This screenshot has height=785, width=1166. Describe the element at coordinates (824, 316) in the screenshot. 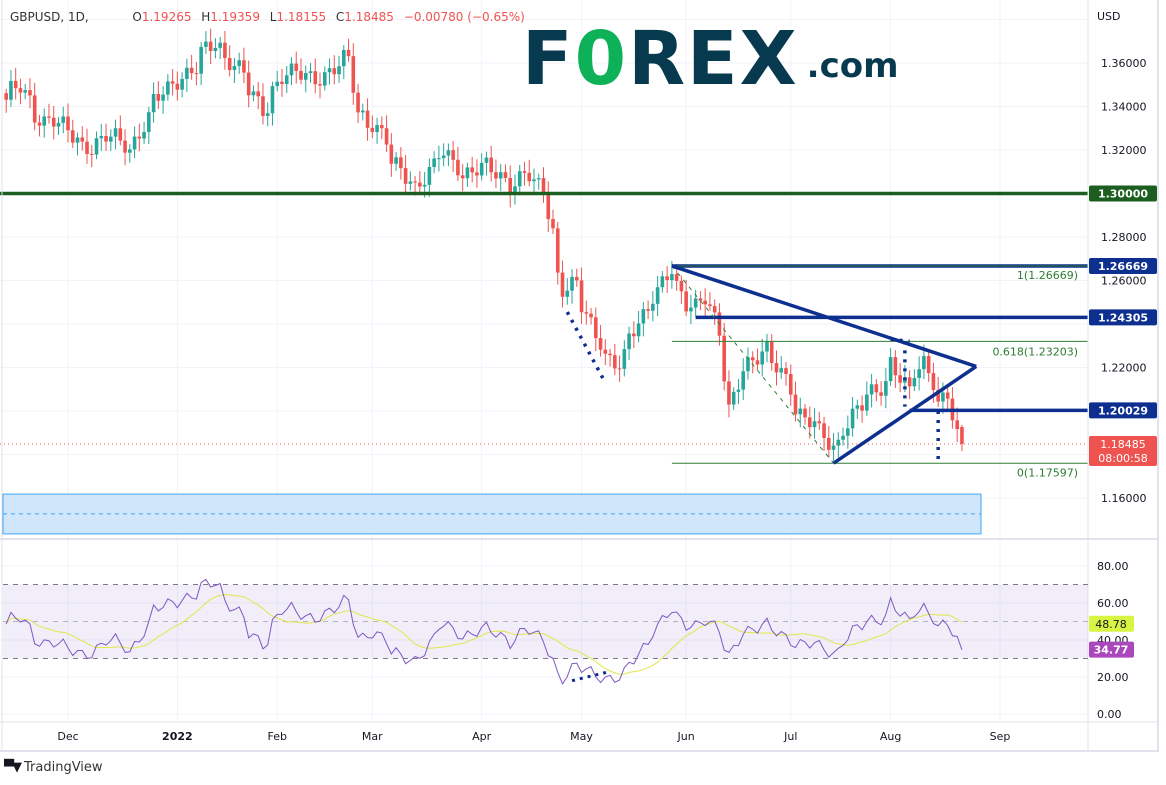

I see `triangle-upper-line` at that location.